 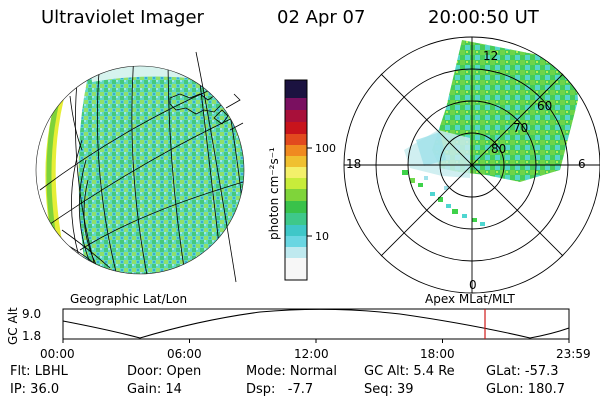 What do you see at coordinates (321, 17) in the screenshot?
I see `date-label: 02 Apr 07` at bounding box center [321, 17].